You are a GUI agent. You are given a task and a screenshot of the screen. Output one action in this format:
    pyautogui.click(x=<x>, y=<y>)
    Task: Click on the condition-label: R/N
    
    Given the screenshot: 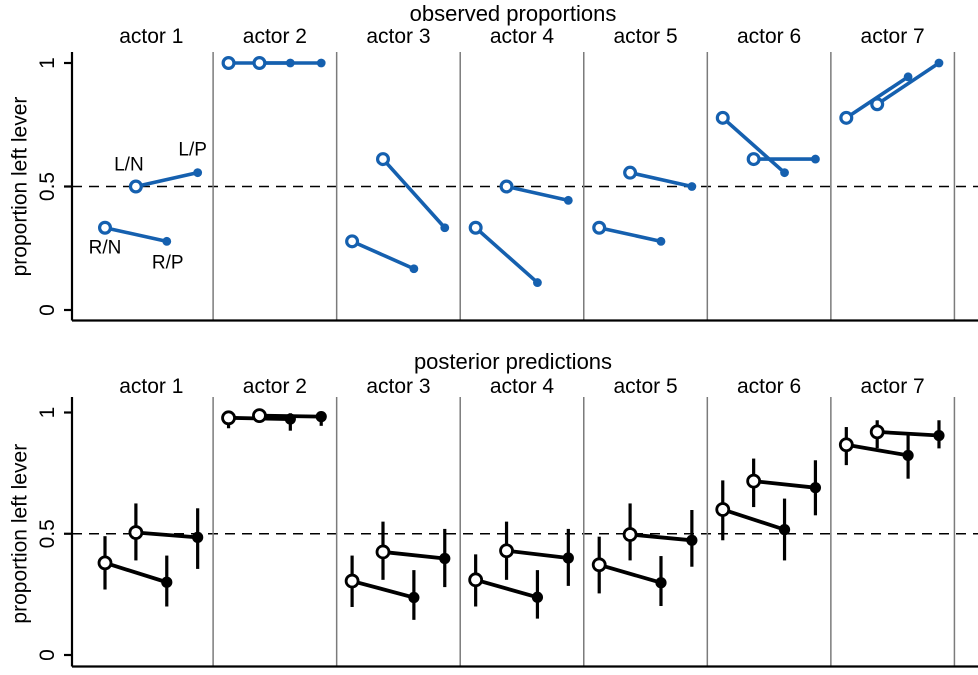 What is the action you would take?
    pyautogui.click(x=105, y=248)
    